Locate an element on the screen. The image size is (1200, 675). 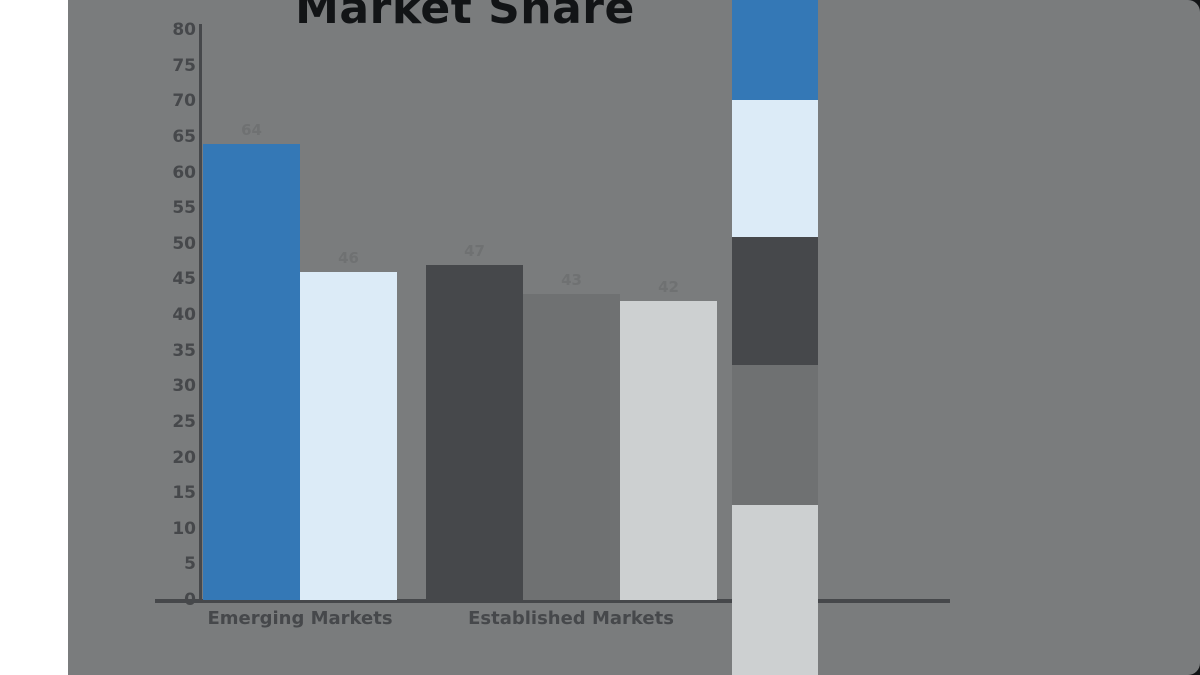
y-tick-label-15: 15 is located at coordinates (184, 493).